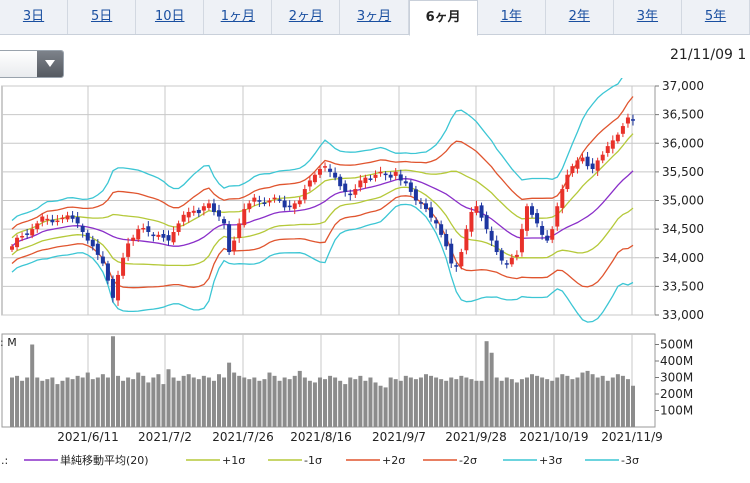 The width and height of the screenshot is (750, 483). Describe the element at coordinates (32, 64) in the screenshot. I see `indicator-select` at that location.